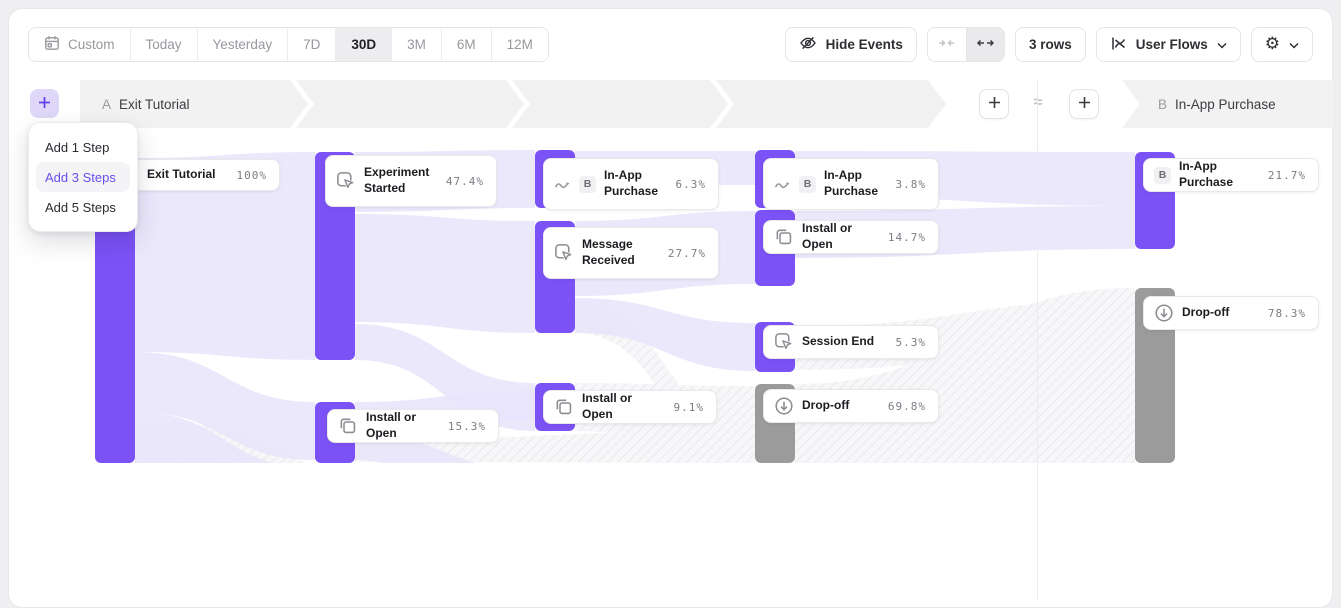 Image resolution: width=1341 pixels, height=608 pixels. Describe the element at coordinates (1286, 313) in the screenshot. I see `flow-node-percentage: 78.3%` at that location.